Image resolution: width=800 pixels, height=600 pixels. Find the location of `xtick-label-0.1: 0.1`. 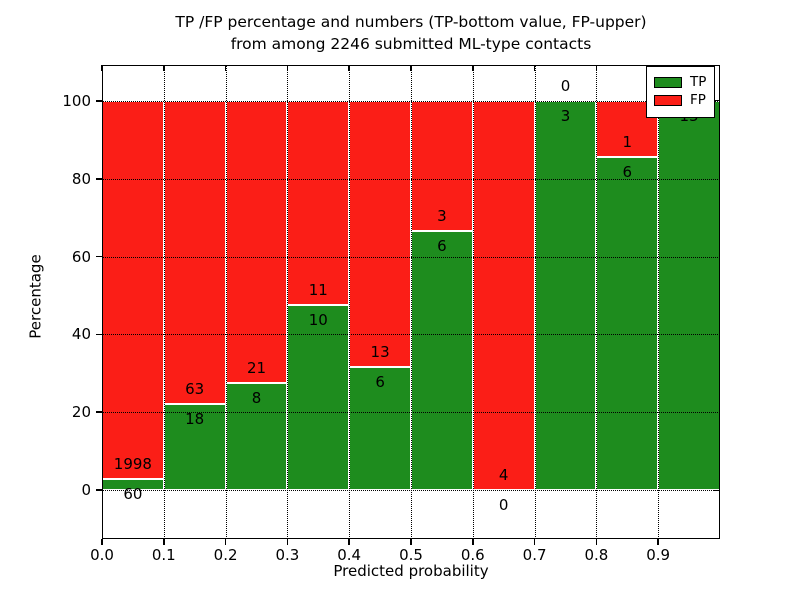

xtick-label-0.1: 0.1 is located at coordinates (163, 555).